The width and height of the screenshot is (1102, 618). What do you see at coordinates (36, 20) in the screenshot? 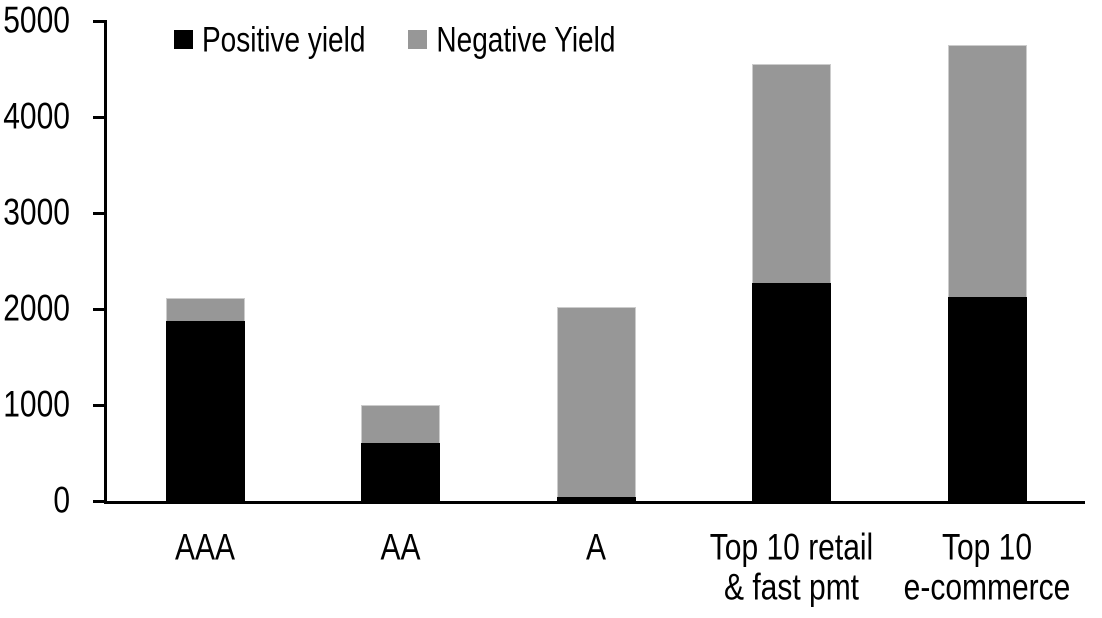
I see `y-axis-tick-label: 5000` at bounding box center [36, 20].